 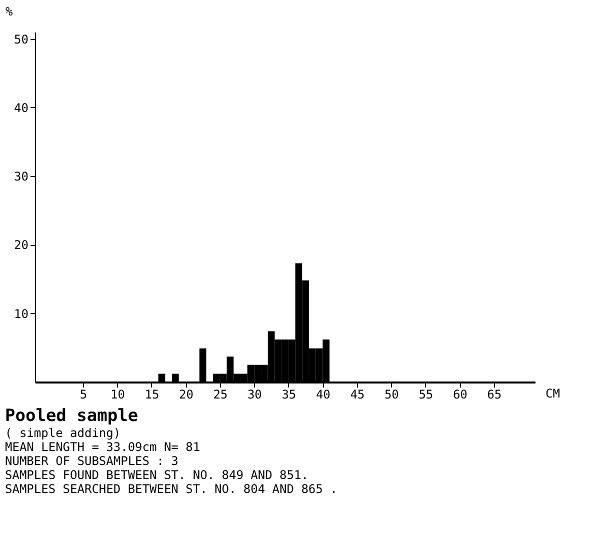 What do you see at coordinates (171, 489) in the screenshot?
I see `text: SAMPLES SEARCHED BETWEEN ST. NO. 804 AND 865 .` at bounding box center [171, 489].